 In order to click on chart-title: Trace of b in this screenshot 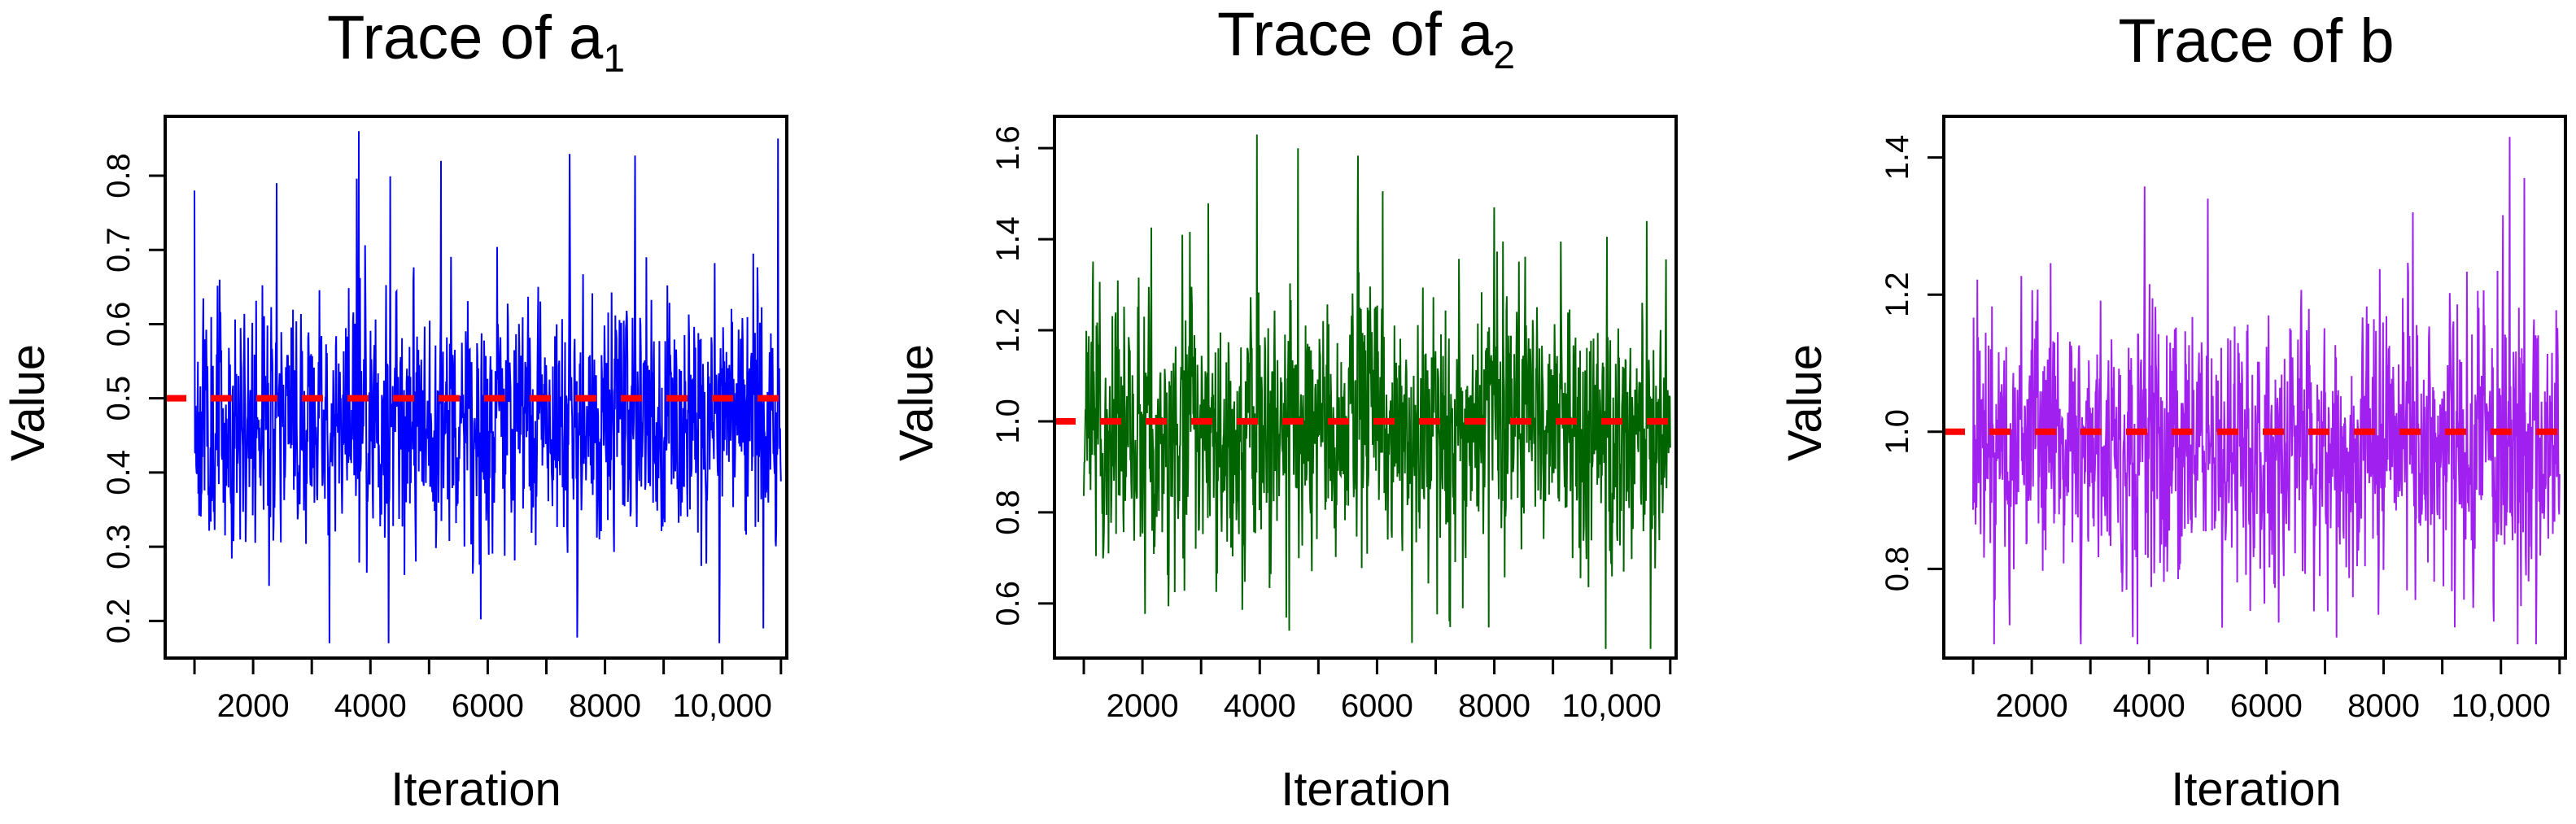, I will do `click(2256, 42)`.